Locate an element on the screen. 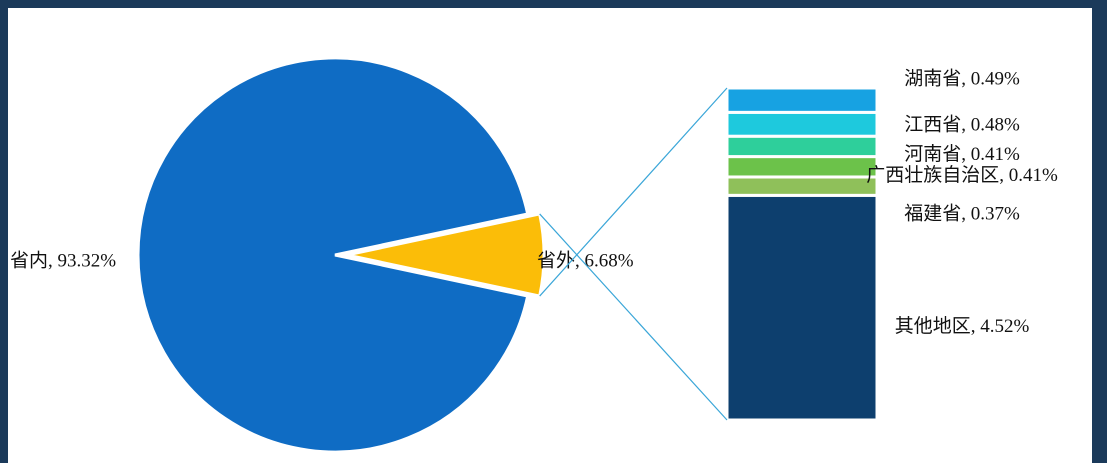 This screenshot has height=463, width=1107. data-label: 省外, 6.68% is located at coordinates (585, 260).